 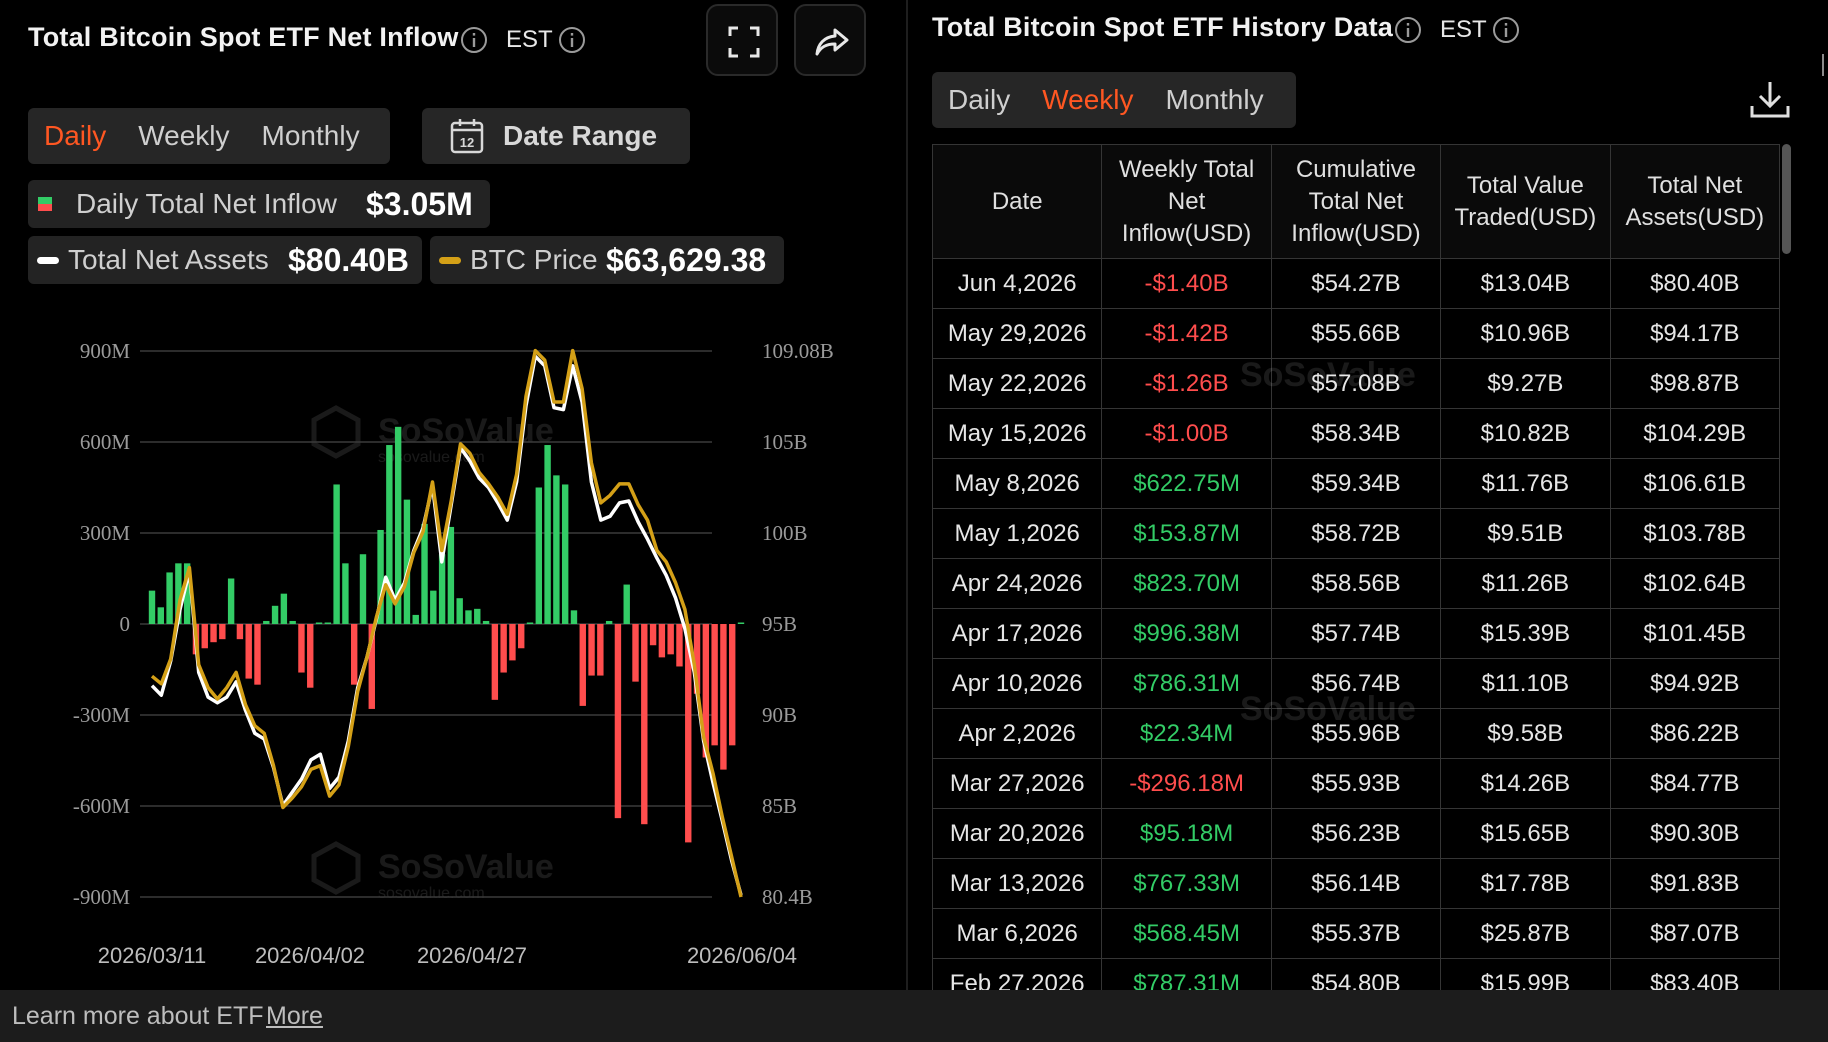 What do you see at coordinates (1356, 483) in the screenshot?
I see `table-row: May 8,2026 $622.75M $59.34B $11.76B $106.61B` at bounding box center [1356, 483].